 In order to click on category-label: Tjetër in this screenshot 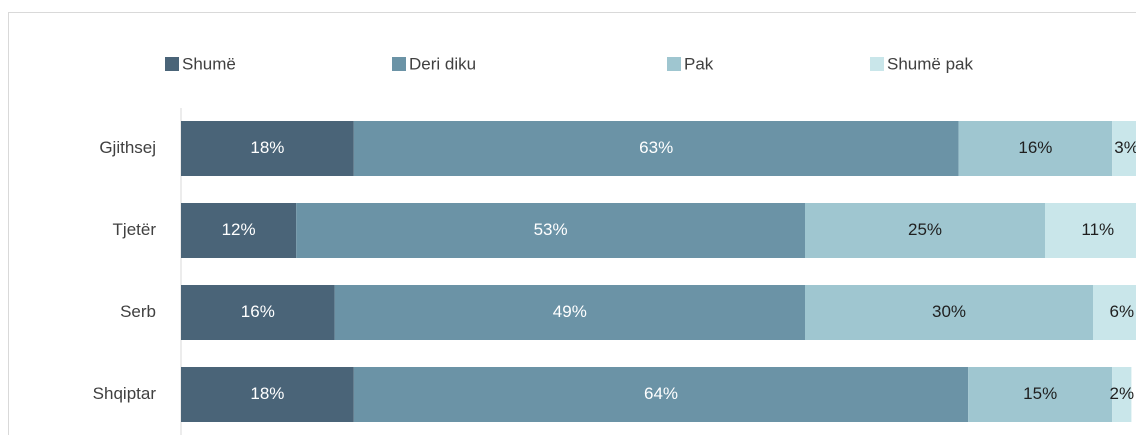, I will do `click(135, 229)`.